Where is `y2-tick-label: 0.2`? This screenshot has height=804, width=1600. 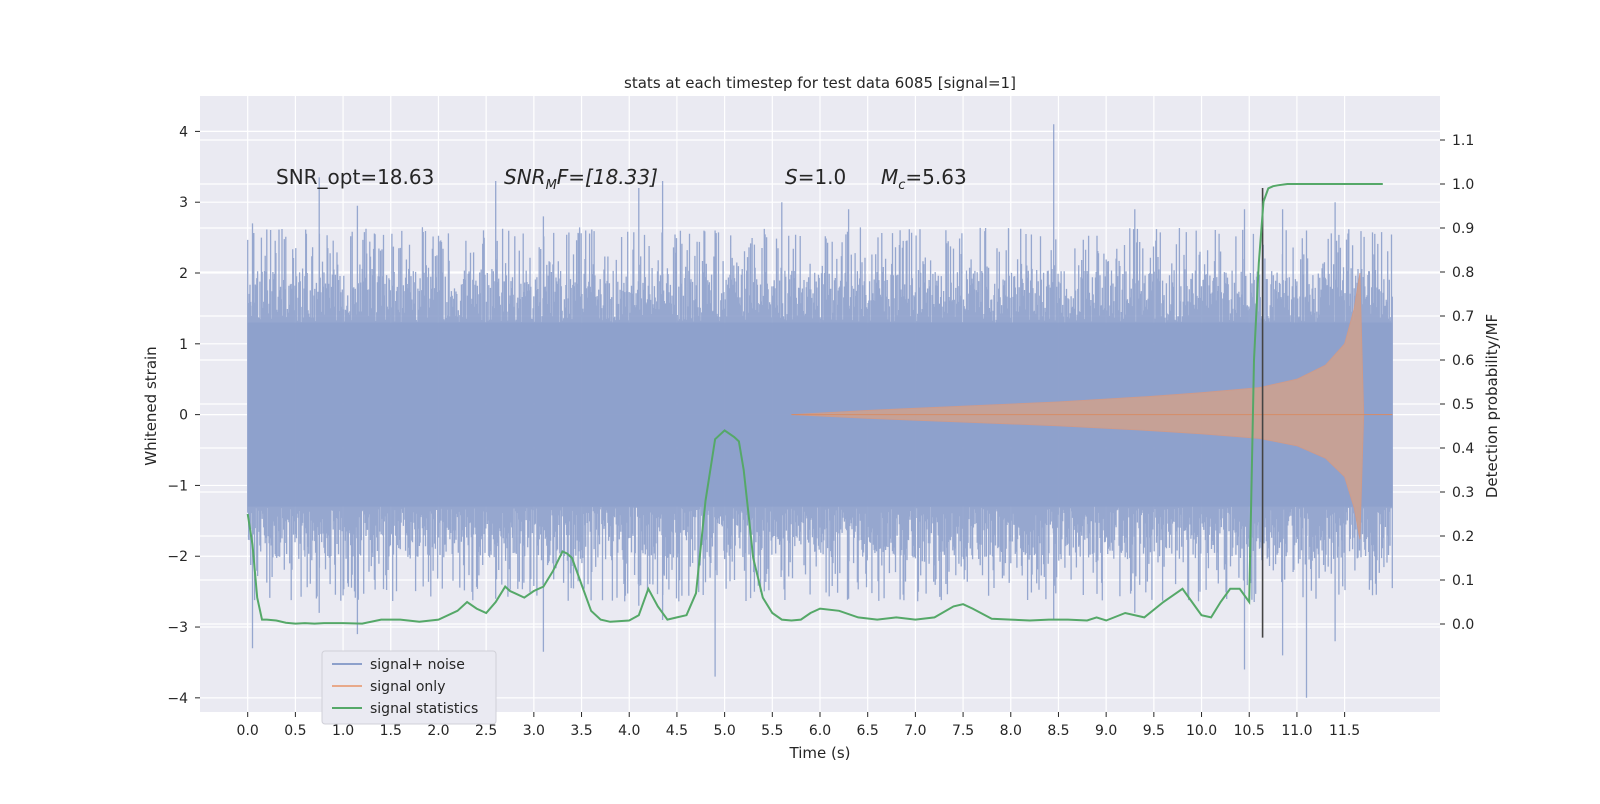 y2-tick-label: 0.2 is located at coordinates (1463, 537).